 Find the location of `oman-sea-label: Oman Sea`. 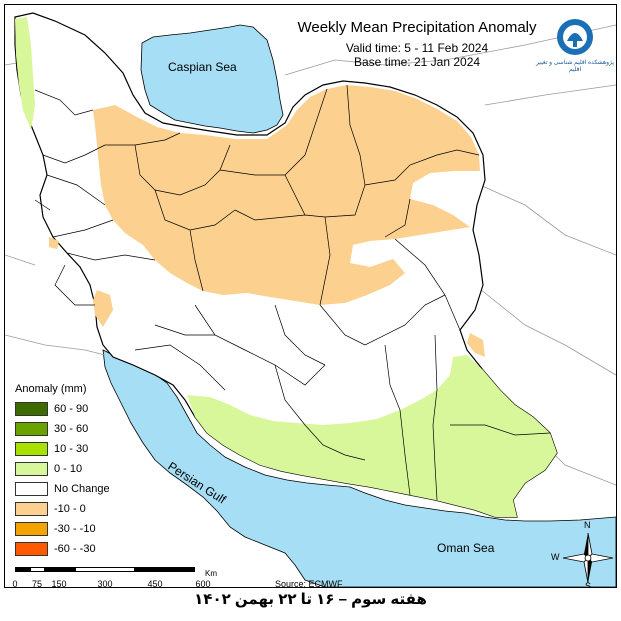

oman-sea-label: Oman Sea is located at coordinates (466, 548).